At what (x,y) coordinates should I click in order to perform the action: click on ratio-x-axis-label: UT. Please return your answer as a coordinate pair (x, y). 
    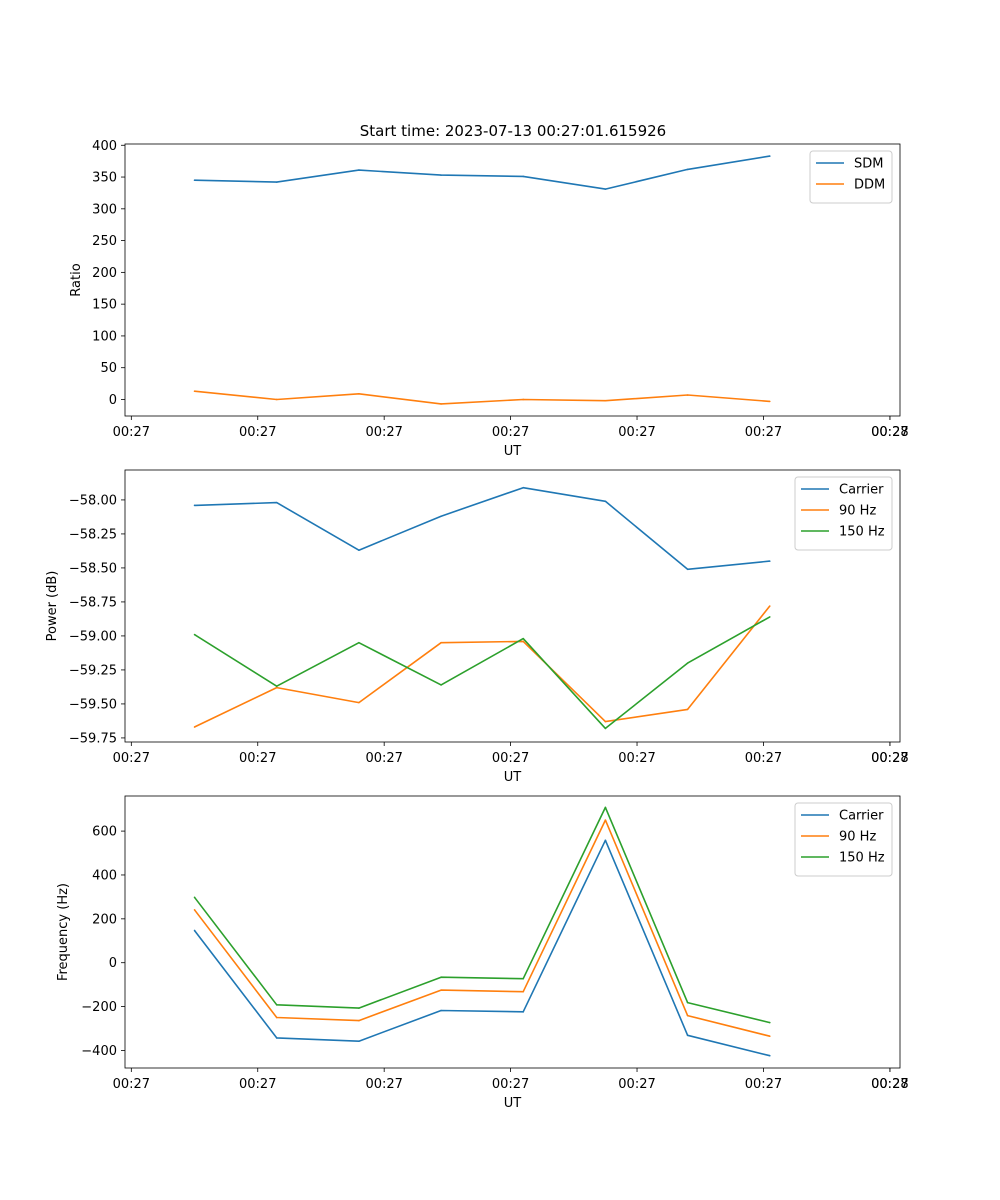
    Looking at the image, I should click on (513, 451).